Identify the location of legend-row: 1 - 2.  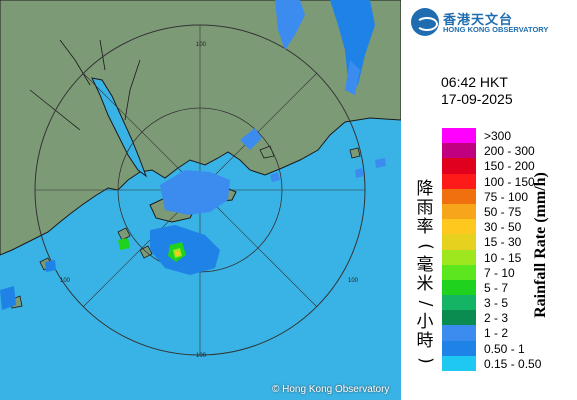
(475, 333).